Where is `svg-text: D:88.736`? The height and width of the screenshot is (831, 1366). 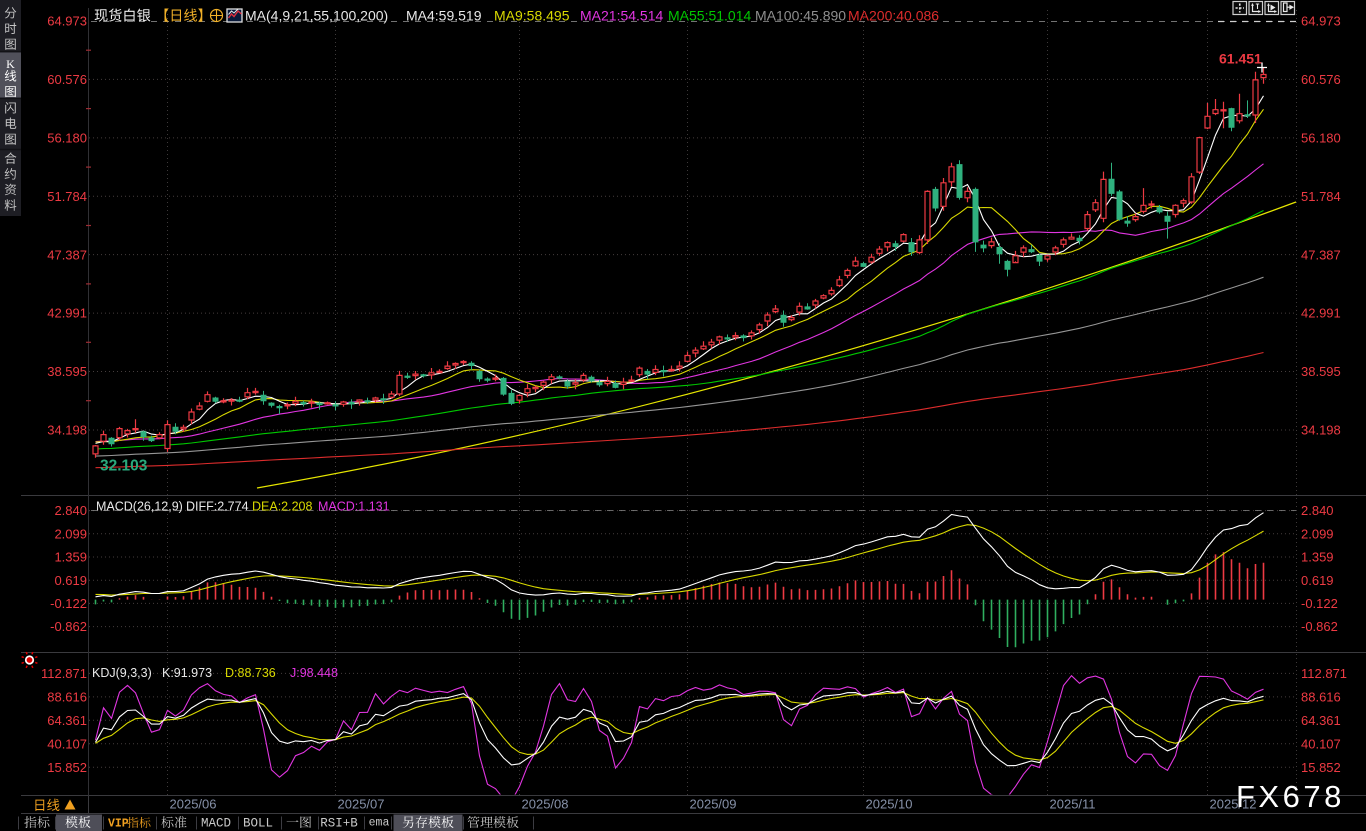
svg-text: D:88.736 is located at coordinates (250, 673).